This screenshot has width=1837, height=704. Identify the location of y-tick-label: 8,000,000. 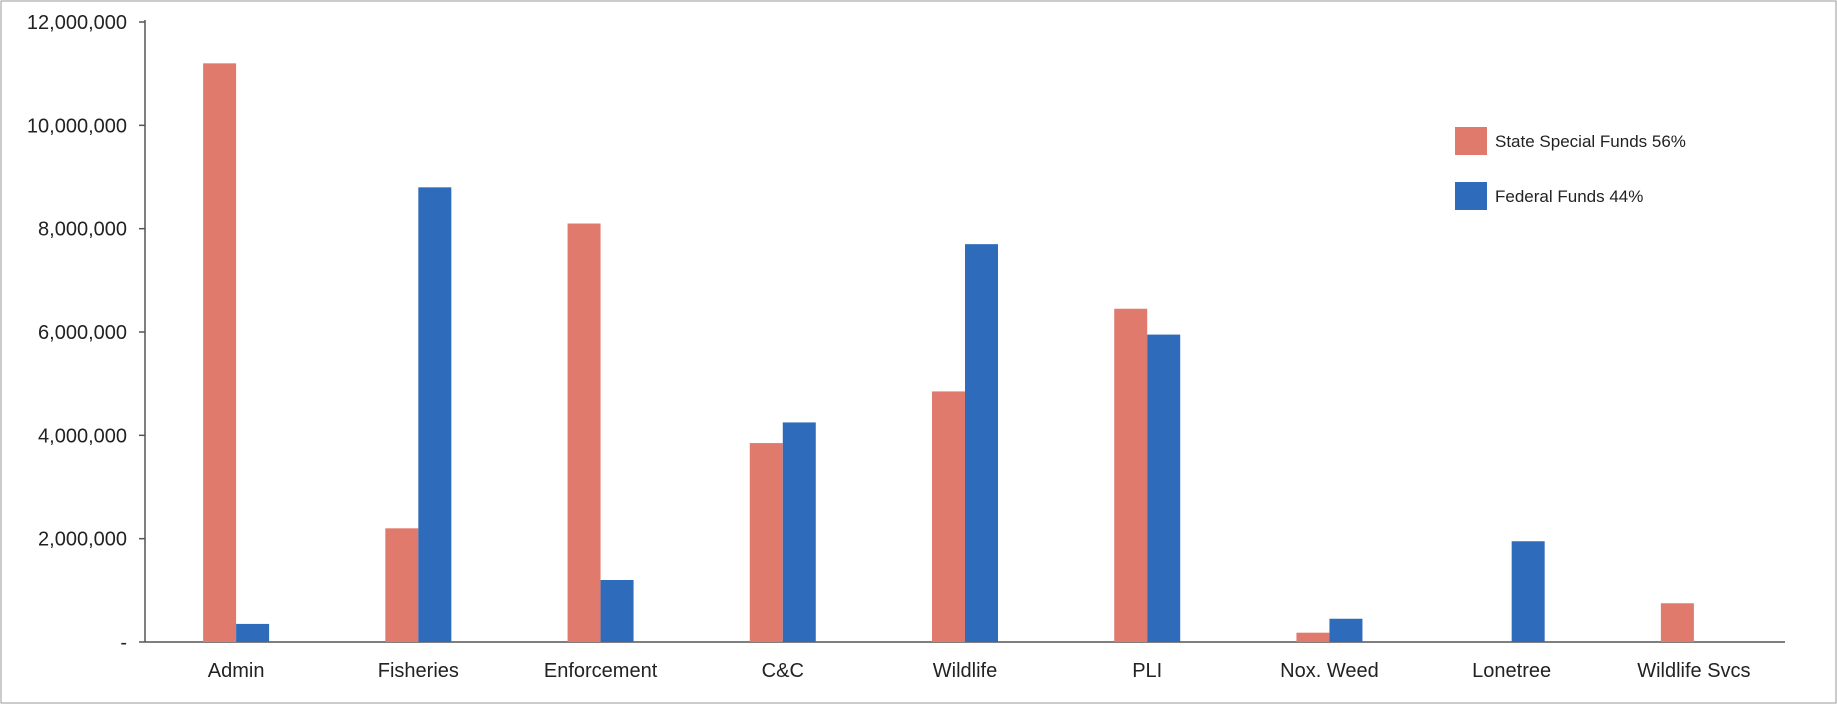
(82, 230).